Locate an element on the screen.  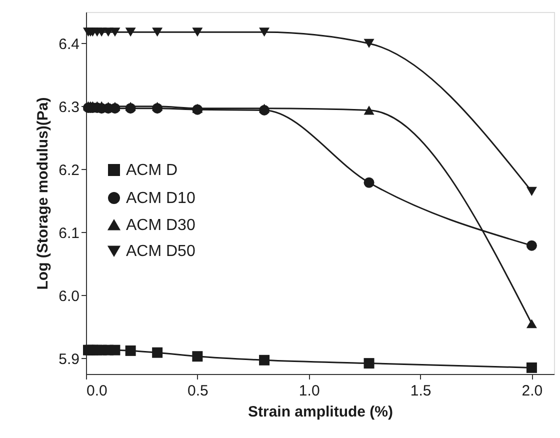
legend-label: ACM D50 is located at coordinates (161, 251).